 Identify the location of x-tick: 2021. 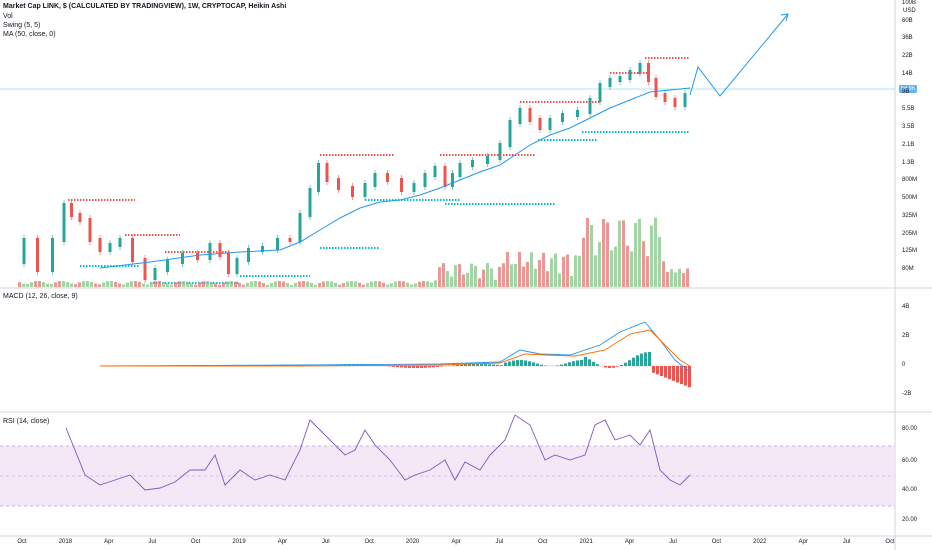
(586, 542).